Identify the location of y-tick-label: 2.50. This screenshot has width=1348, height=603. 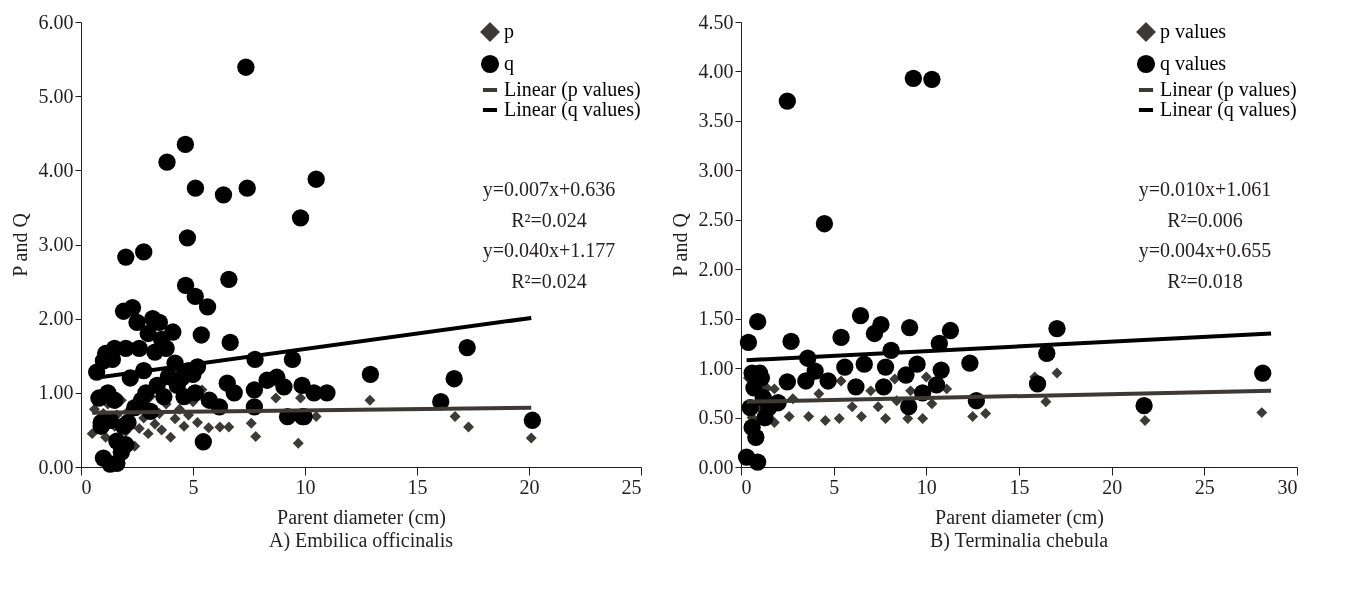
(716, 219).